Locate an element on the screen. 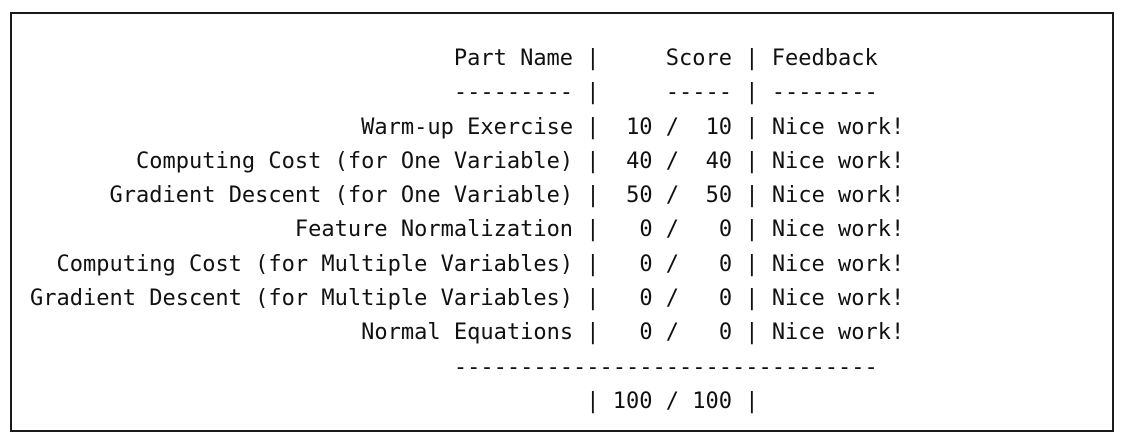 The width and height of the screenshot is (1126, 446). underline-part-name: --------- is located at coordinates (513, 93).